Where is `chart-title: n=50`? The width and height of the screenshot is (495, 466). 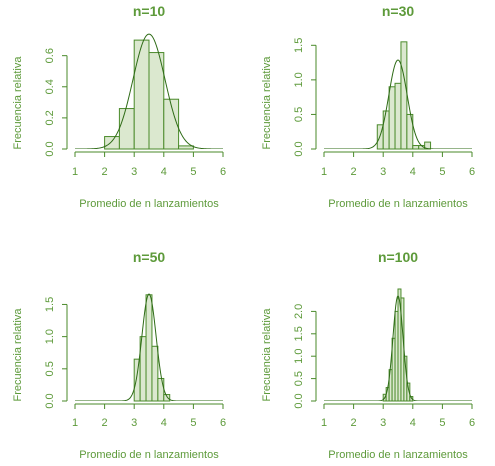 chart-title: n=50 is located at coordinates (149, 257).